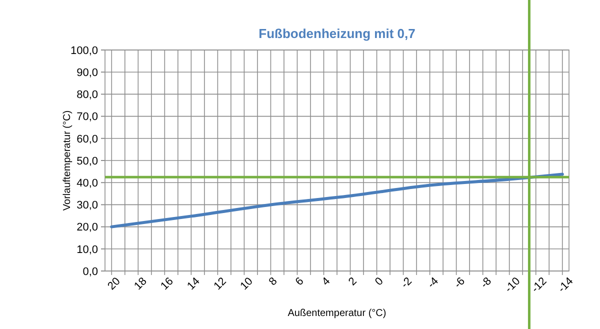  What do you see at coordinates (167, 284) in the screenshot?
I see `x-tick-label: 16` at bounding box center [167, 284].